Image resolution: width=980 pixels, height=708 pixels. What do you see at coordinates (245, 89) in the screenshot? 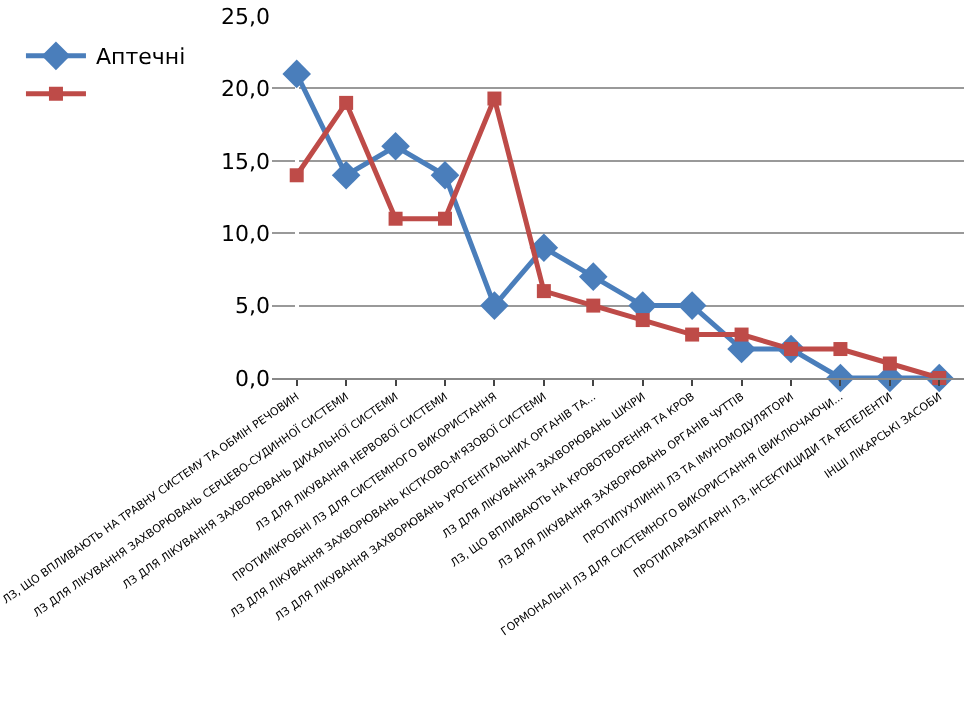
I see `y-tick-label: 20,0` at bounding box center [245, 89].